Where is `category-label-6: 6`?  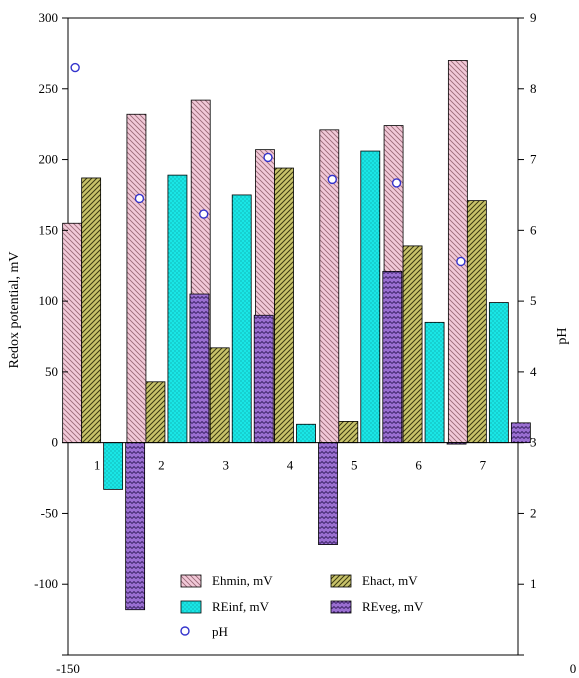 category-label-6: 6 is located at coordinates (418, 465).